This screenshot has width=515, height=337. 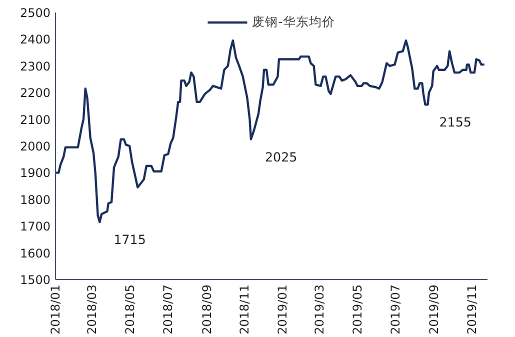 I want to click on x-tick-label: 2019/05, so click(x=357, y=309).